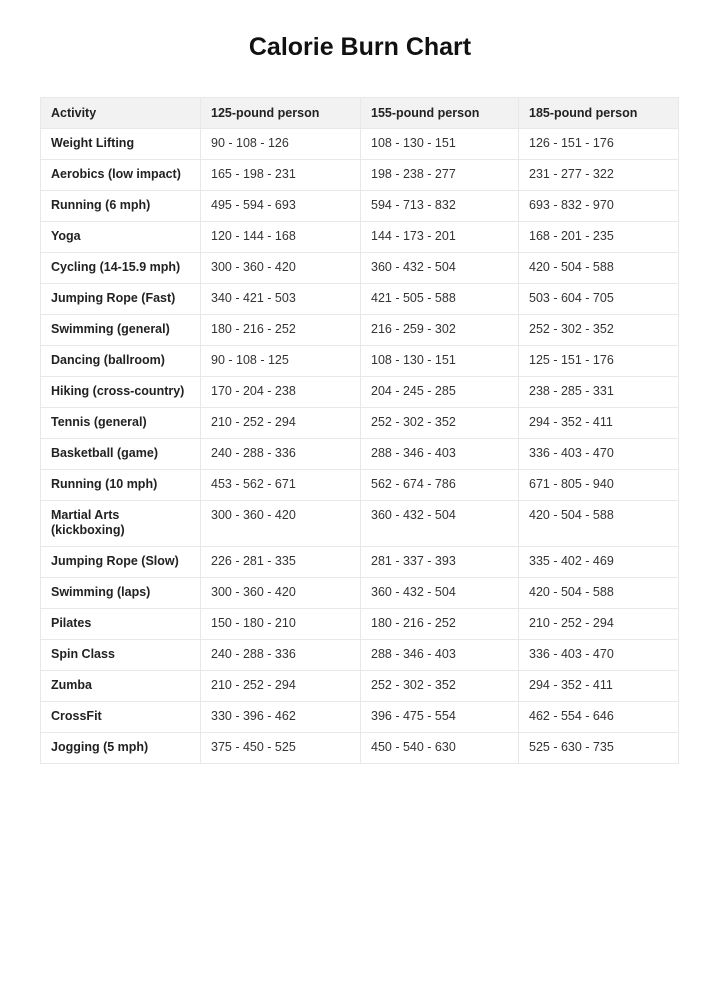 The image size is (720, 996). Describe the element at coordinates (439, 562) in the screenshot. I see `cell-155: 281 - 337 - 393` at that location.